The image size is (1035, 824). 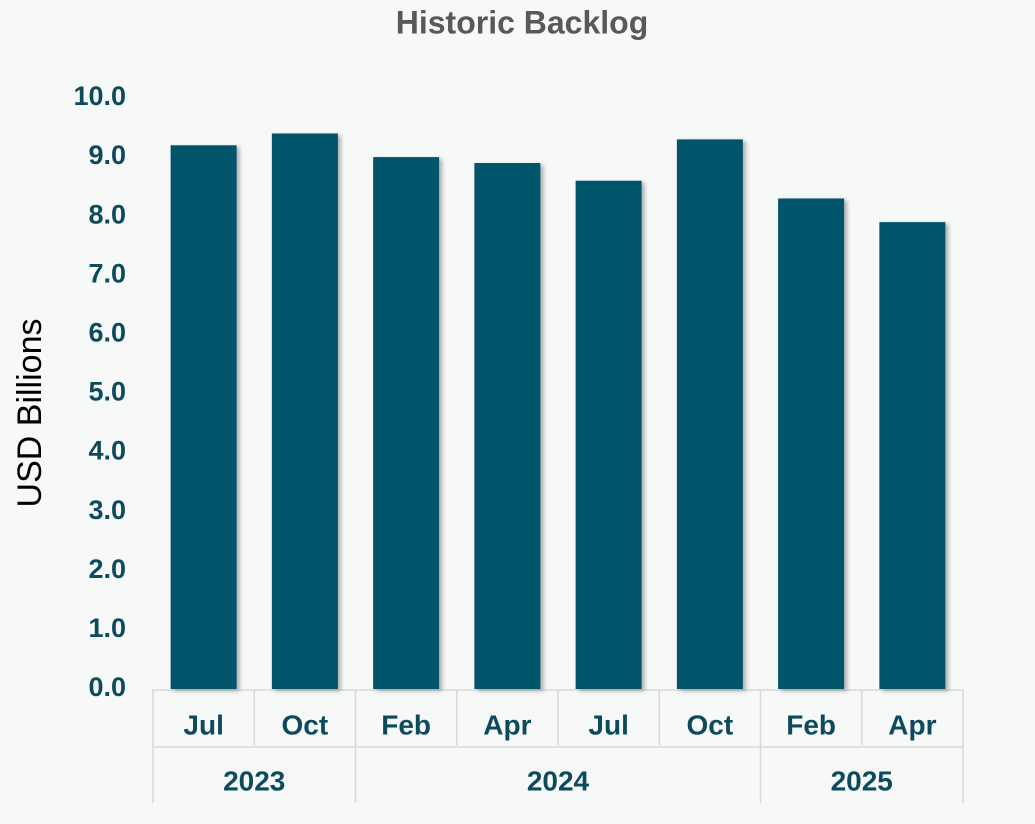 I want to click on group-label: 2023, so click(x=254, y=780).